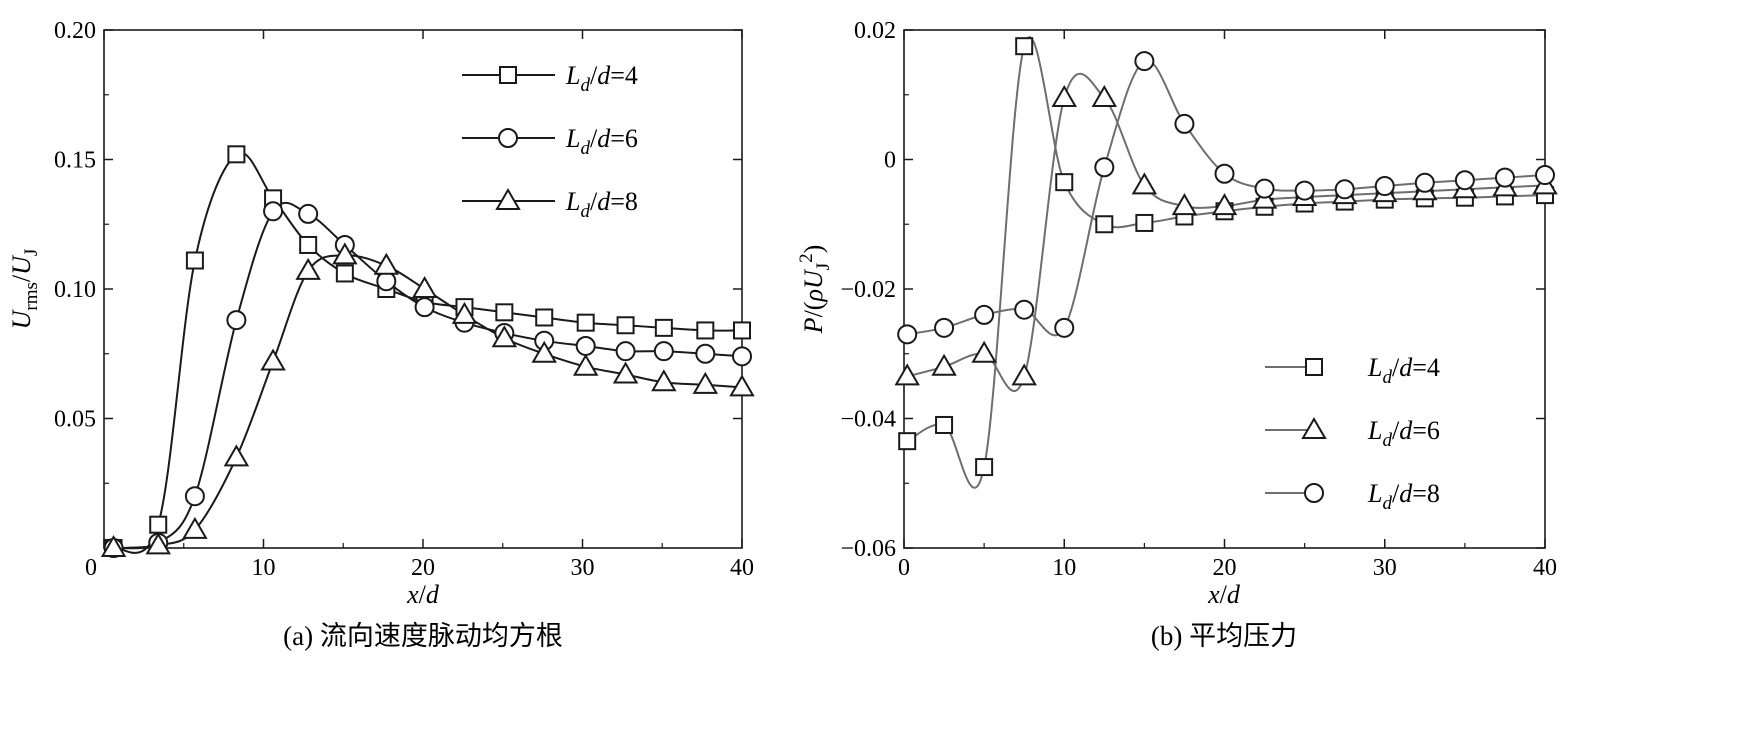 This screenshot has height=730, width=1748. Describe the element at coordinates (1064, 568) in the screenshot. I see `x-tick-label: 10` at that location.